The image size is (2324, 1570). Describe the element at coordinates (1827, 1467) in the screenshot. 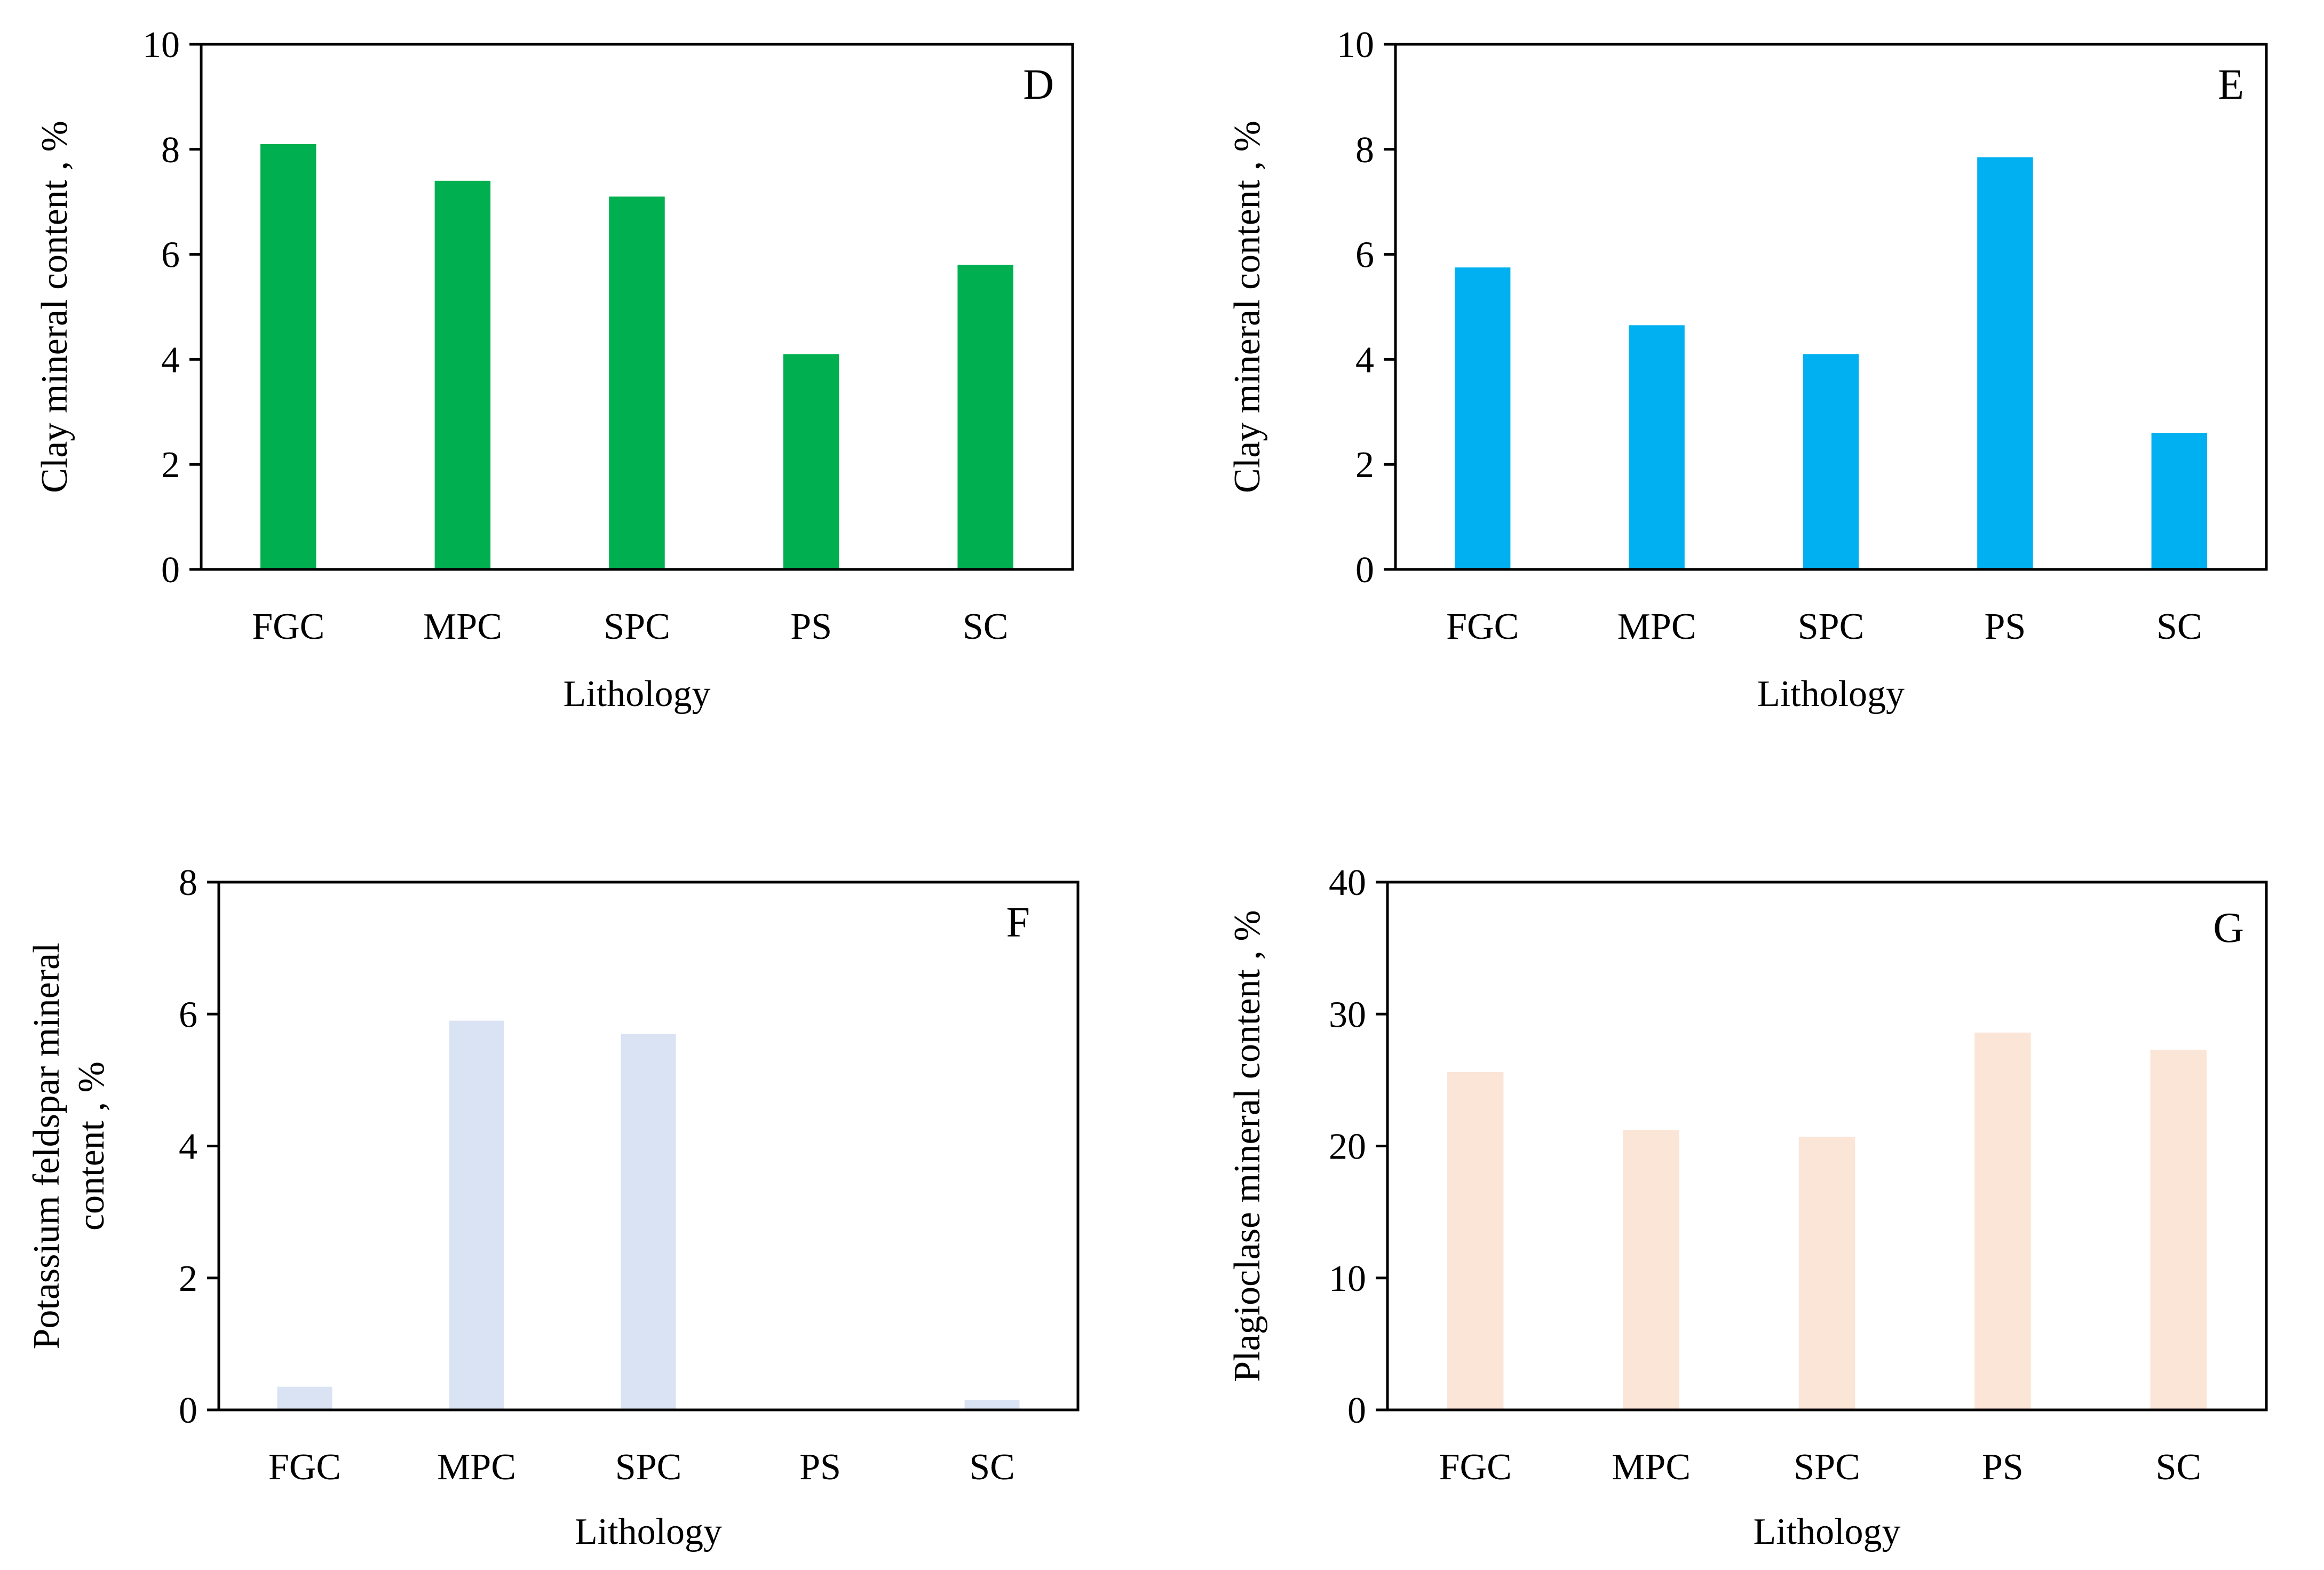

I see `panel-g-category-label: SPC` at that location.